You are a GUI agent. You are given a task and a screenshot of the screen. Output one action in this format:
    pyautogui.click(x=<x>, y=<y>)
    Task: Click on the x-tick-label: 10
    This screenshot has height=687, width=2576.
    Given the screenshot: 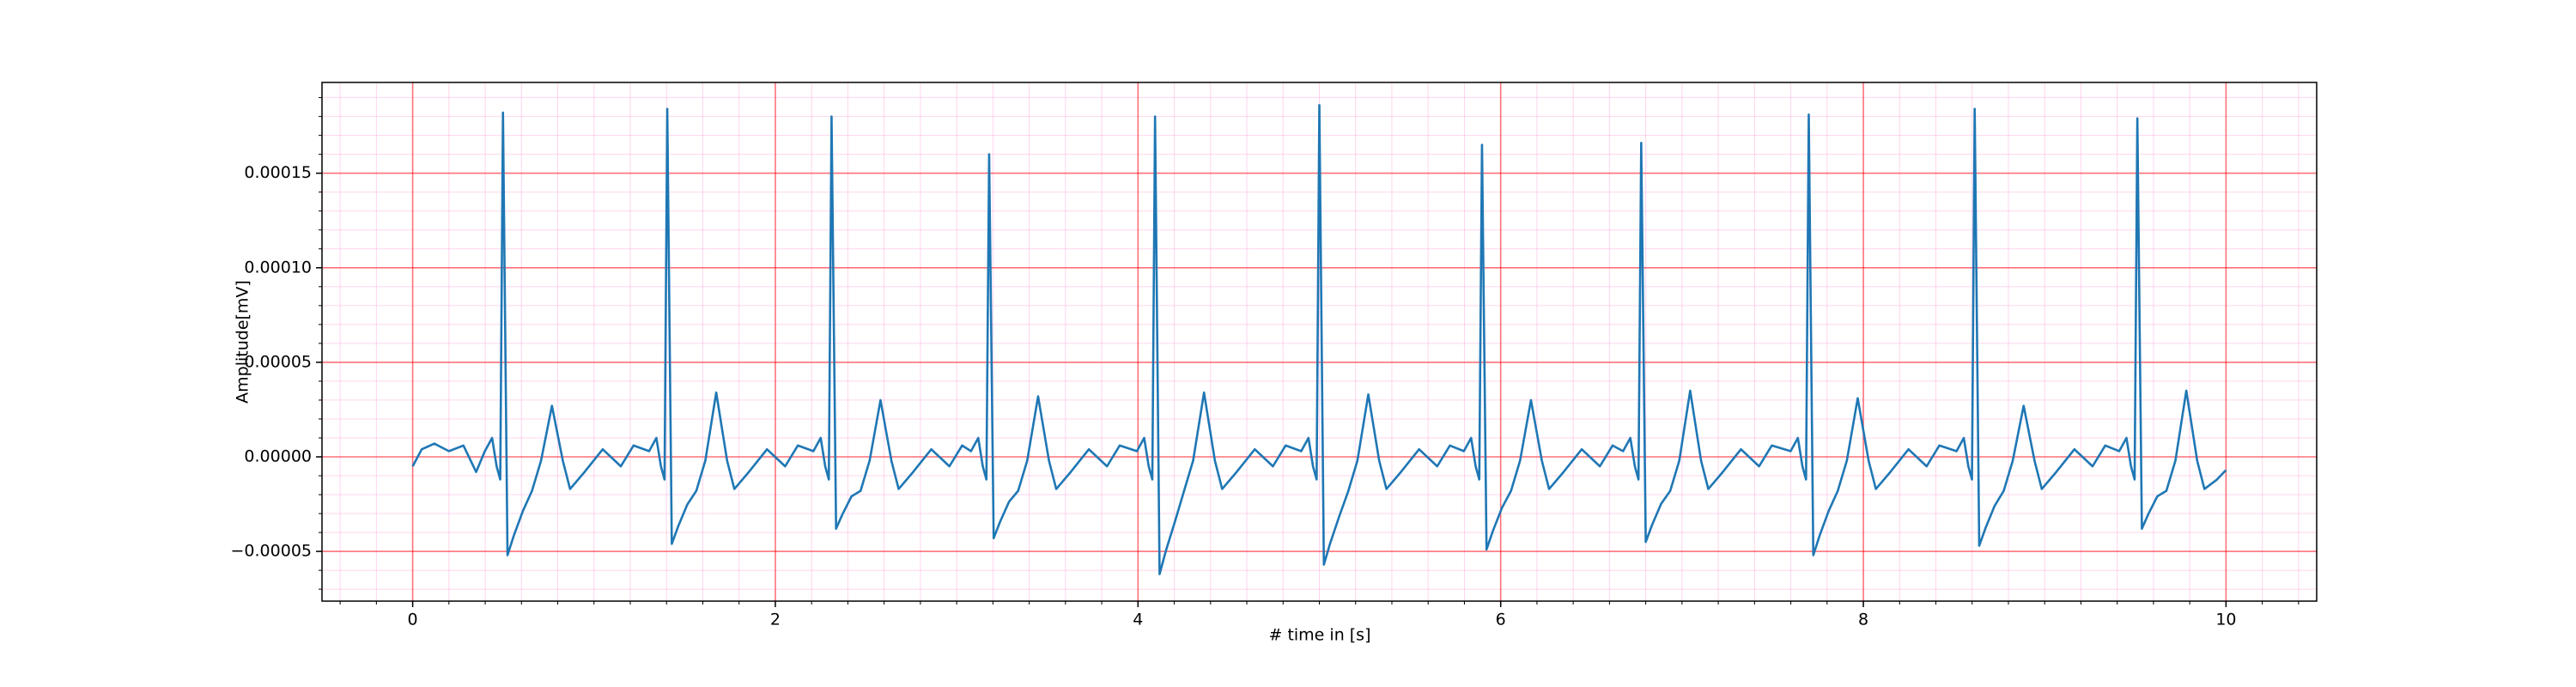 What is the action you would take?
    pyautogui.click(x=2225, y=620)
    